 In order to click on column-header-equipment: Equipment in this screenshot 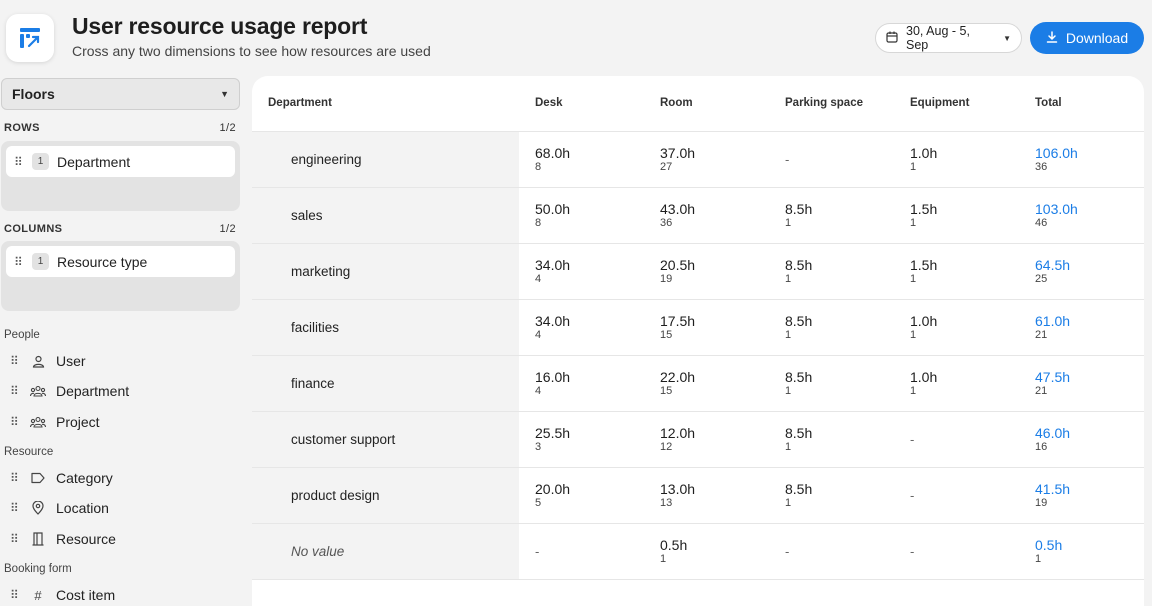, I will do `click(956, 104)`.